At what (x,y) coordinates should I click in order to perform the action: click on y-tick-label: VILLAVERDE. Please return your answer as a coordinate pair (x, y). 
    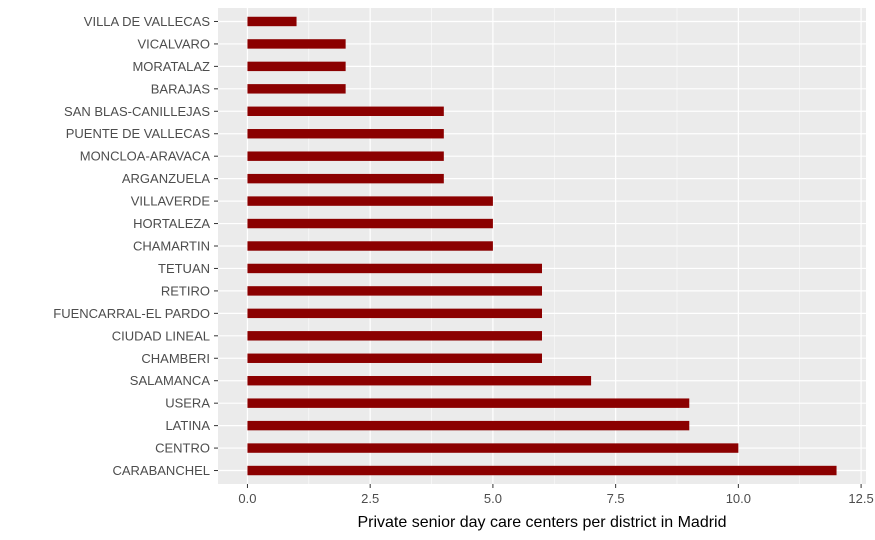
    Looking at the image, I should click on (171, 201).